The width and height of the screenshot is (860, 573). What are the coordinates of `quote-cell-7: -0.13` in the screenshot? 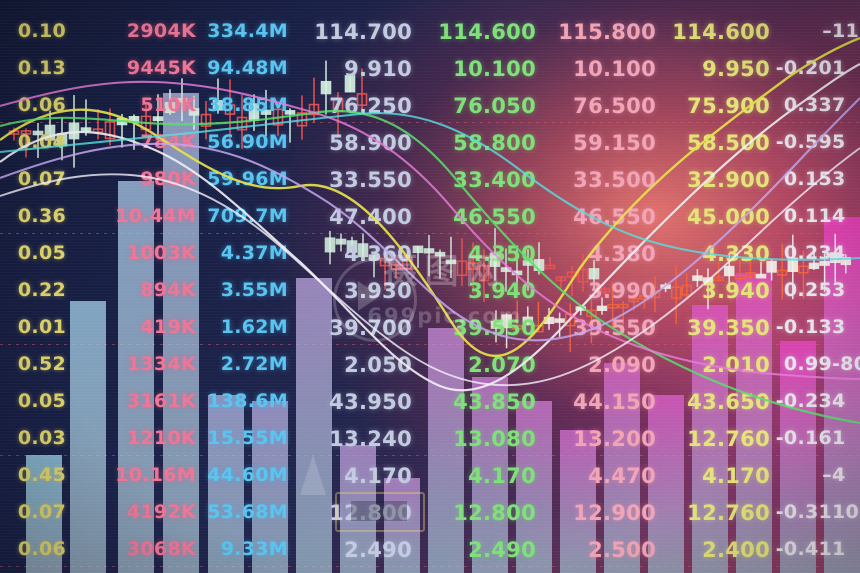 It's located at (803, 327).